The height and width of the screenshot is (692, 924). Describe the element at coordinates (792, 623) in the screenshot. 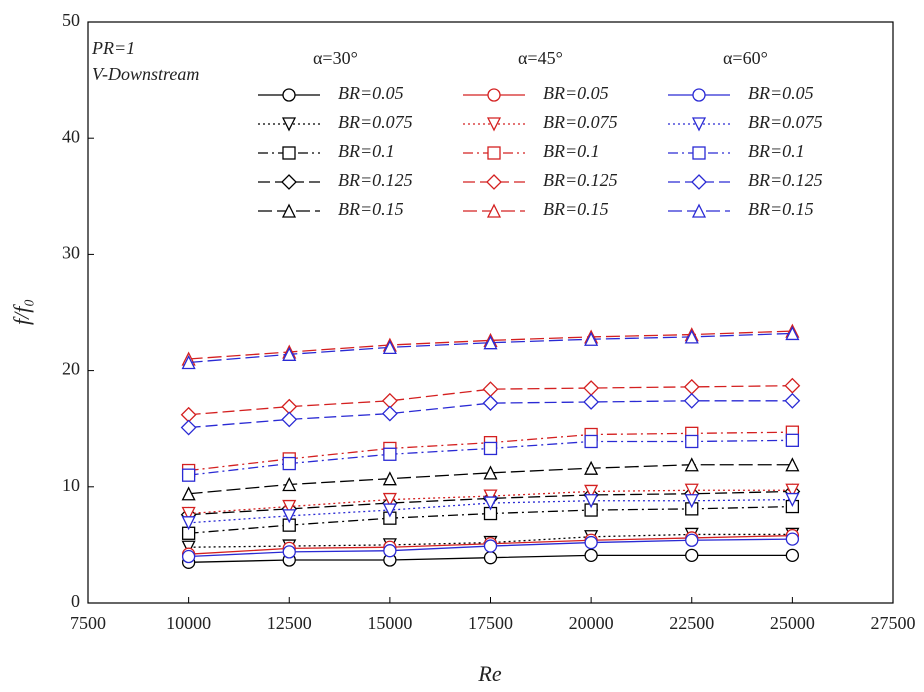

I see `x-tick-label: 25000` at that location.